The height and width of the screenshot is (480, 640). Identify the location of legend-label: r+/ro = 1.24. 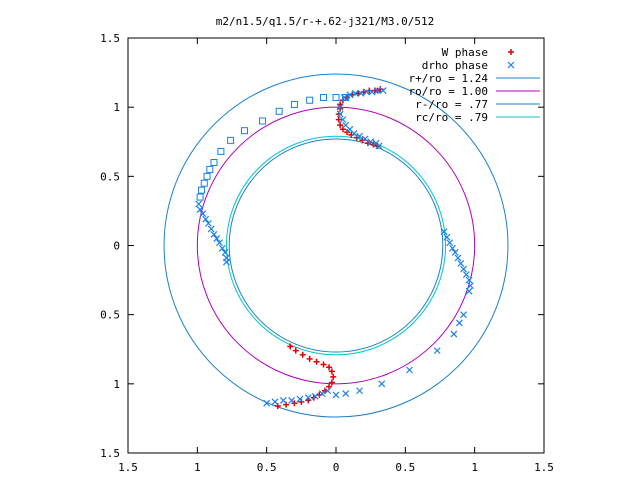
(449, 78).